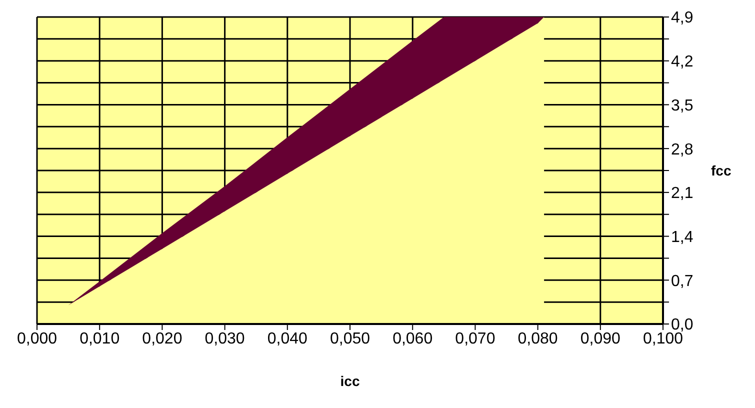 The width and height of the screenshot is (755, 408). What do you see at coordinates (721, 170) in the screenshot?
I see `y-axis-title: fcc` at bounding box center [721, 170].